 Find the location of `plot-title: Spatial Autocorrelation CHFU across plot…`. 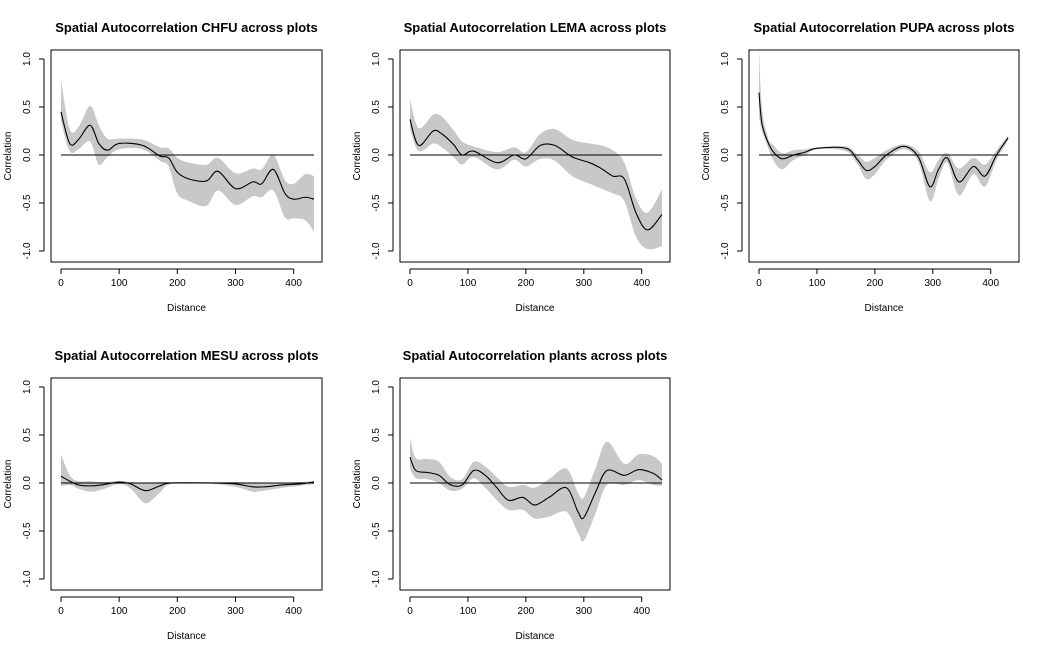

plot-title: Spatial Autocorrelation CHFU across plot… is located at coordinates (186, 27).